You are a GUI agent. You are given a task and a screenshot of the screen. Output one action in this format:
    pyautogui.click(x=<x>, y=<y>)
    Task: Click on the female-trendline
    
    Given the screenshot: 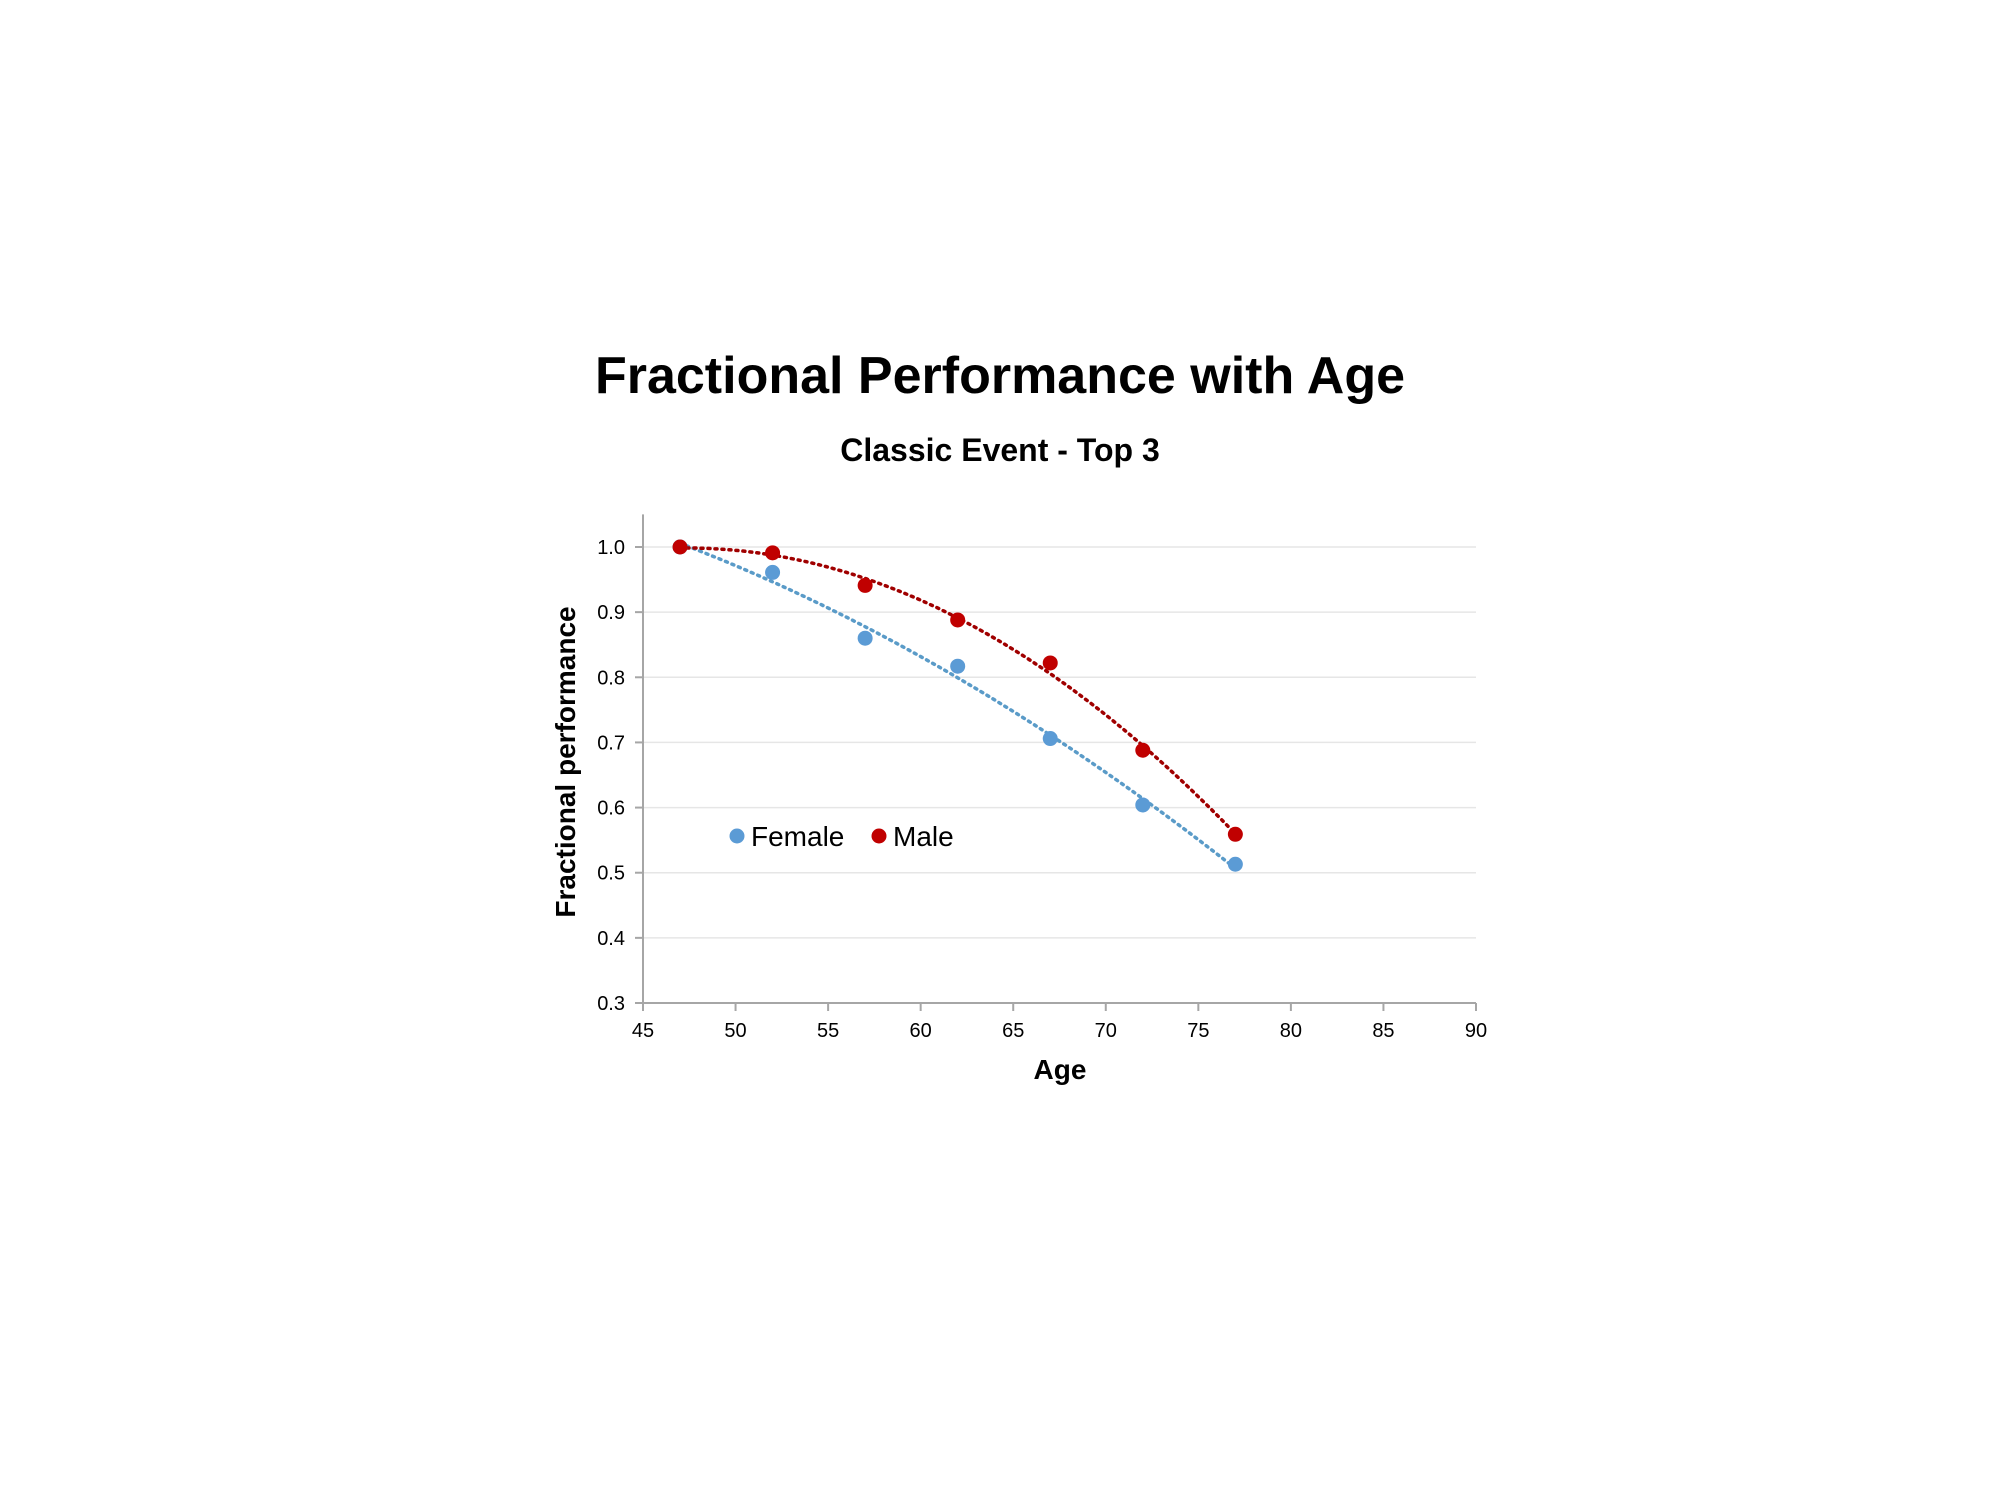 What is the action you would take?
    pyautogui.click(x=958, y=706)
    